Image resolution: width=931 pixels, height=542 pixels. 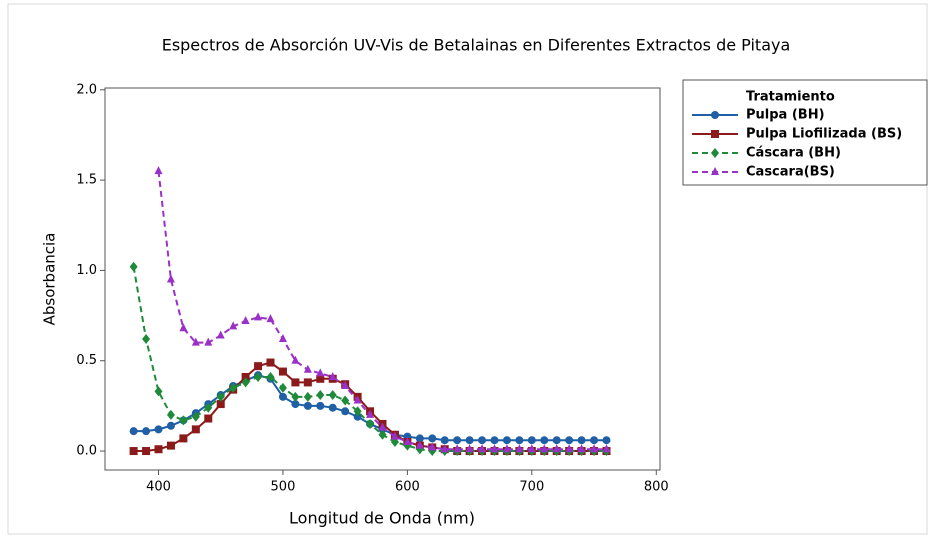 I want to click on legend-label: Cascara(BS), so click(x=790, y=172).